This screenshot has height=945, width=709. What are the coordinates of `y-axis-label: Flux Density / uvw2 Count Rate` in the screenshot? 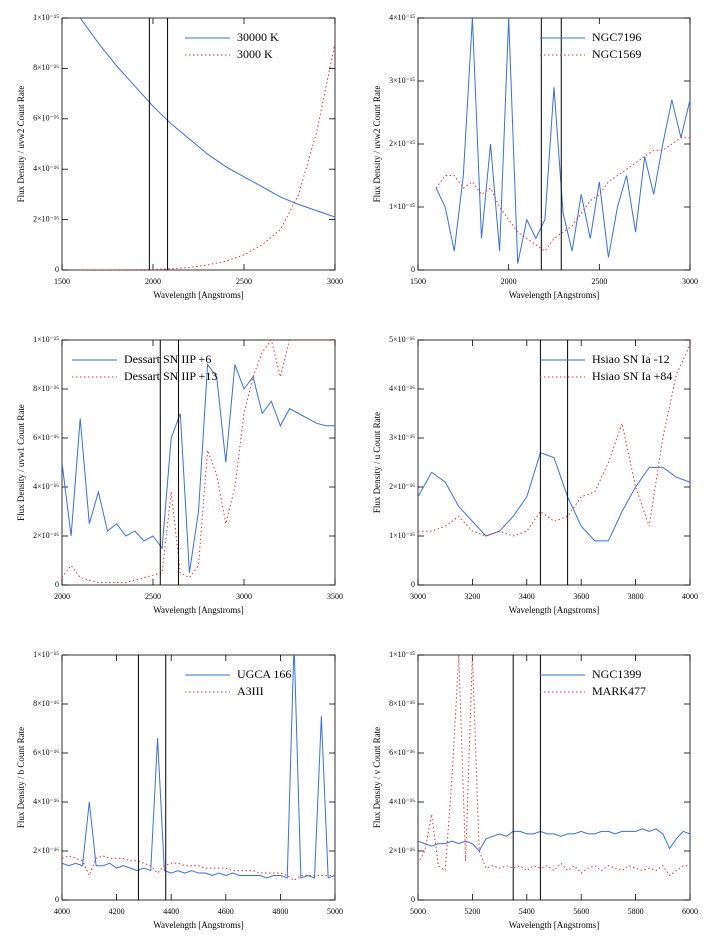 It's located at (21, 144).